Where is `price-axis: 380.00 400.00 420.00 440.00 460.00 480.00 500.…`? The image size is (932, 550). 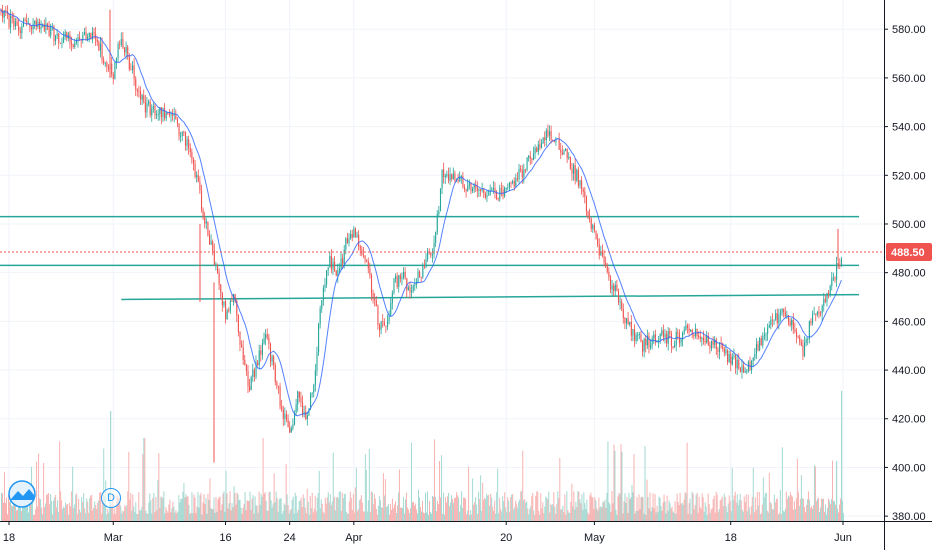 price-axis: 380.00 400.00 420.00 440.00 460.00 480.00 500.… is located at coordinates (905, 273).